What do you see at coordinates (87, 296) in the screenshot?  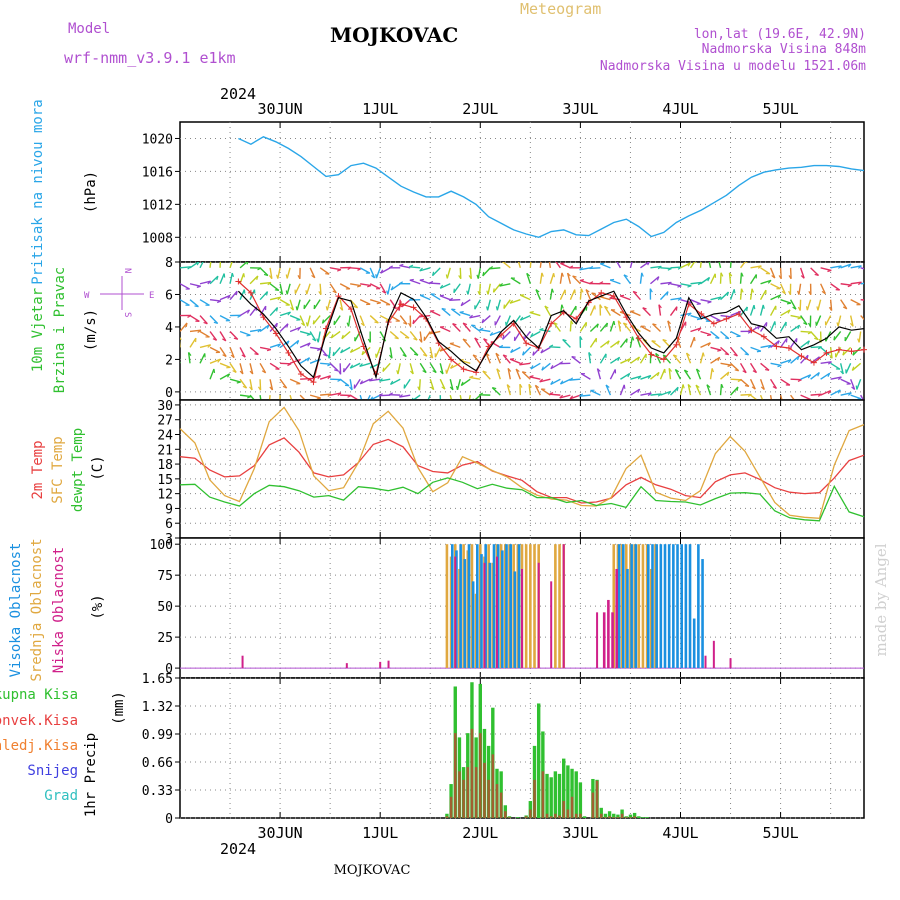 I see `compass-west: W` at bounding box center [87, 296].